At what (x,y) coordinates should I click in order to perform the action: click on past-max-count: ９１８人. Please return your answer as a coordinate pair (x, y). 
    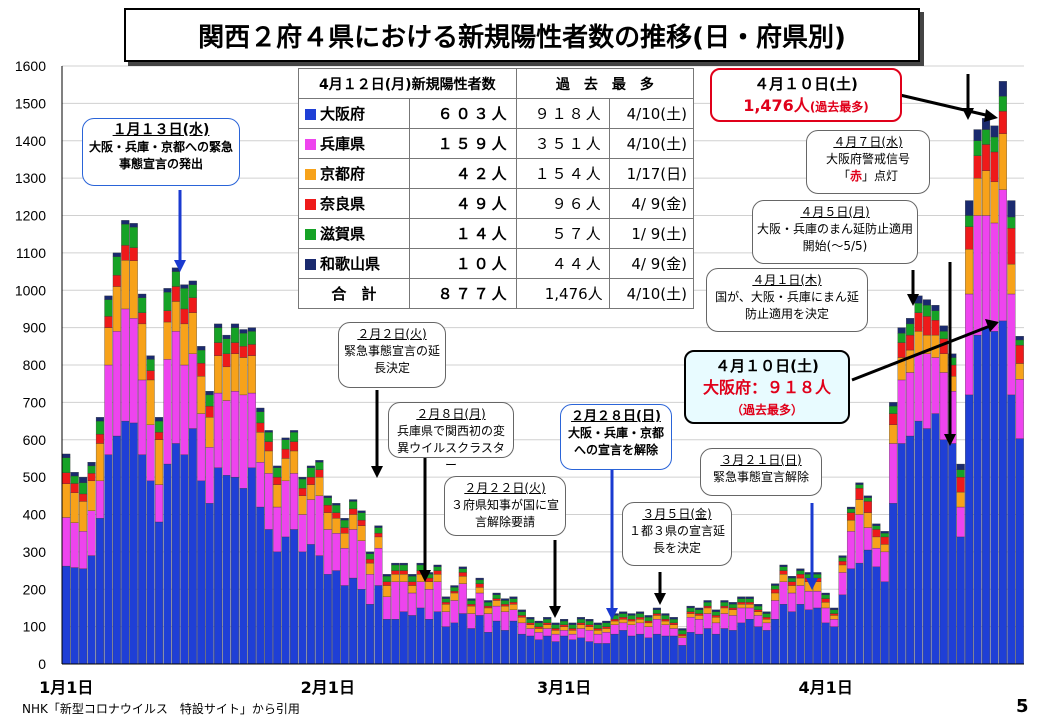
    Looking at the image, I should click on (562, 113).